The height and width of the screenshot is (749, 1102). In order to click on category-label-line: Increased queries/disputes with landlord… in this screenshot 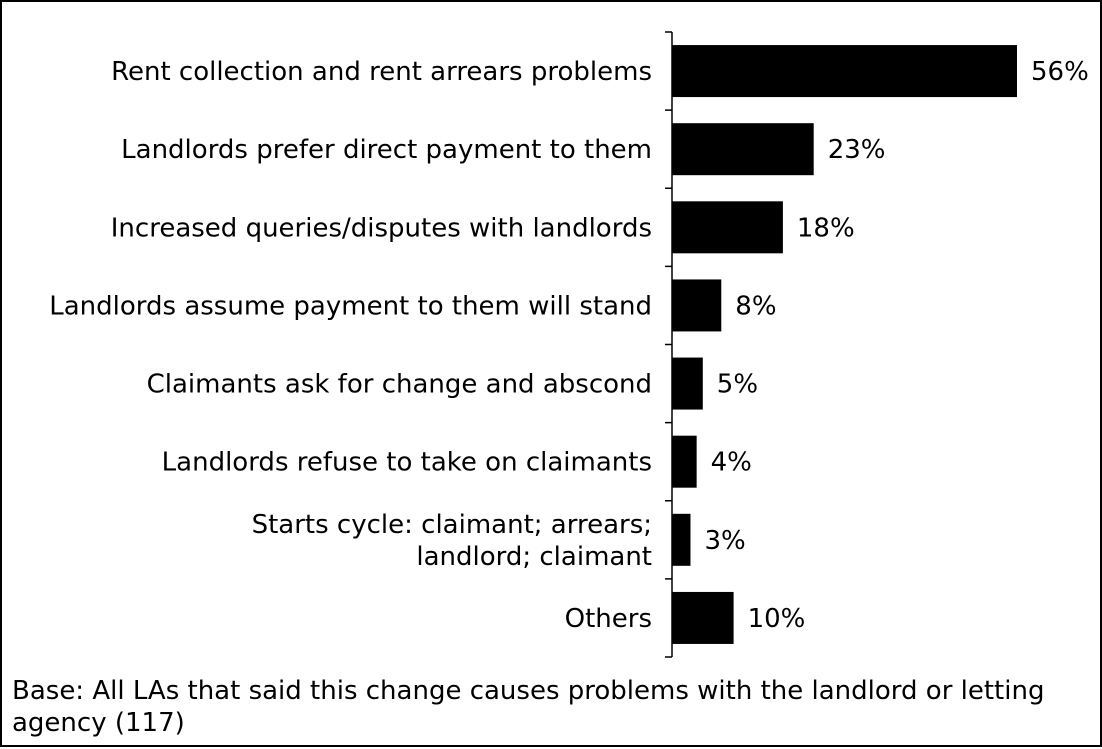, I will do `click(381, 228)`.